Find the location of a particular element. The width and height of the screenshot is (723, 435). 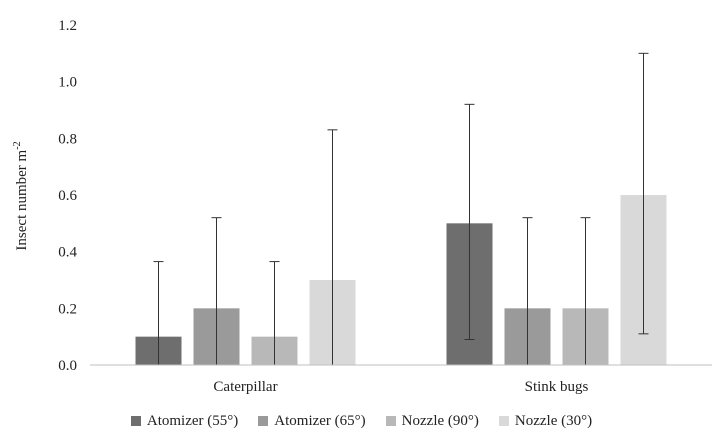

legend-item: Atomizer (55°) is located at coordinates (184, 421).